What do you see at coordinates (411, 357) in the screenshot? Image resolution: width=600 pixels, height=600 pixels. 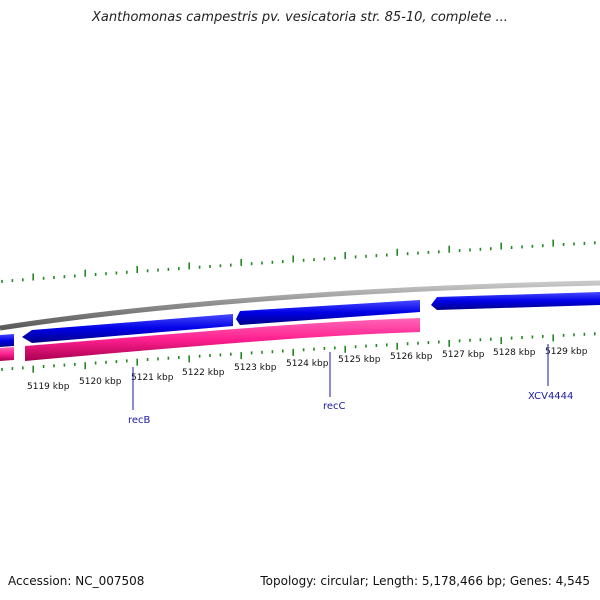 I see `kbp-label: 5126 kbp` at bounding box center [411, 357].